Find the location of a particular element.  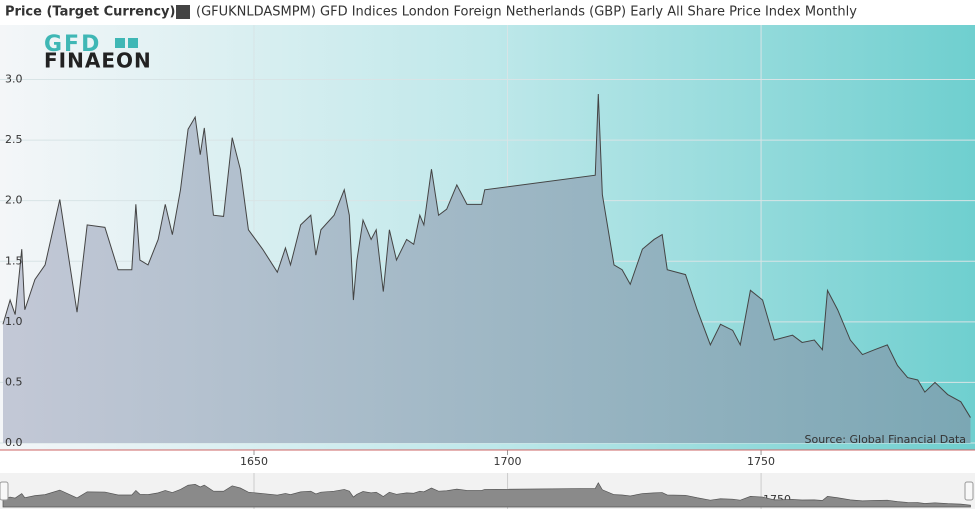

source-note: Source: Global Financial Data is located at coordinates (886, 439).